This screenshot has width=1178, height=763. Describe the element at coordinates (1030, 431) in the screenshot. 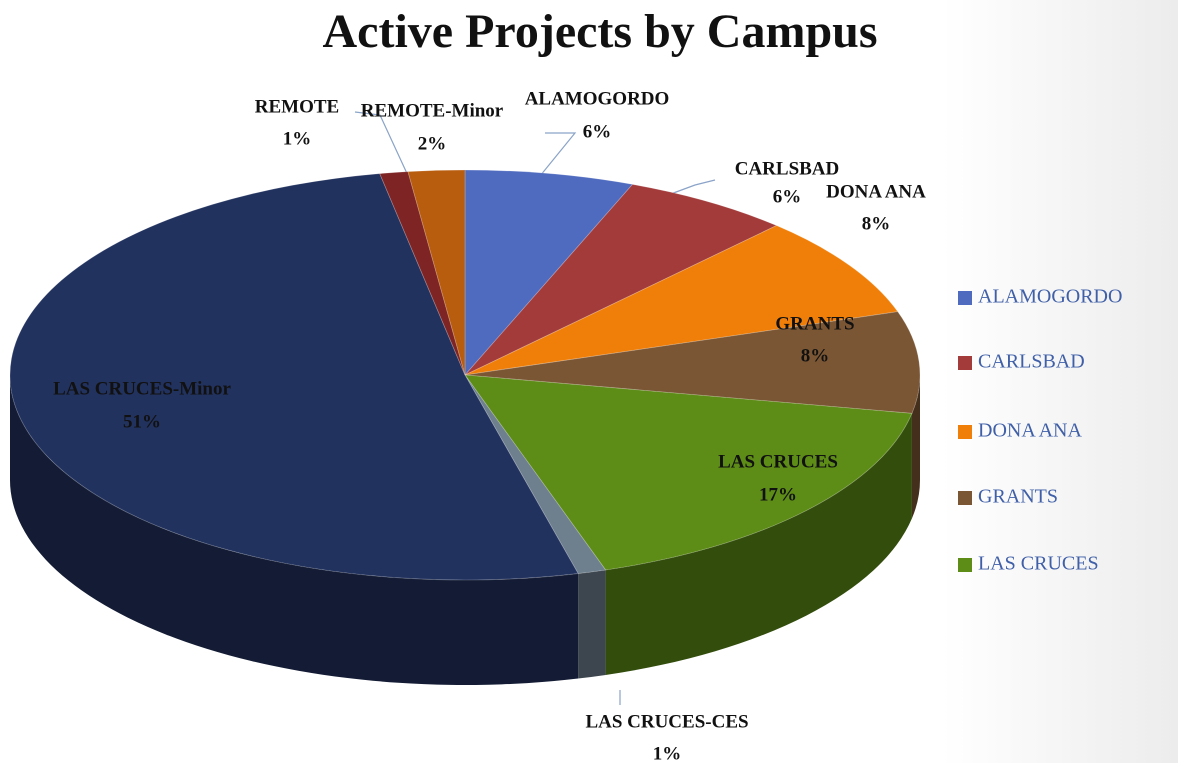

I see `legend-label: DONA ANA` at that location.